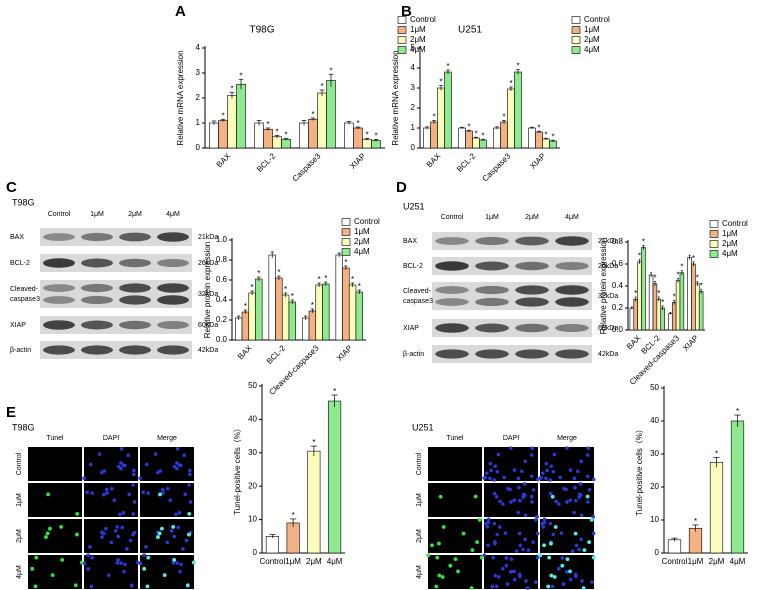  Describe the element at coordinates (395, 97) in the screenshot. I see `y-axis-label: Relative mRNA expression` at that location.